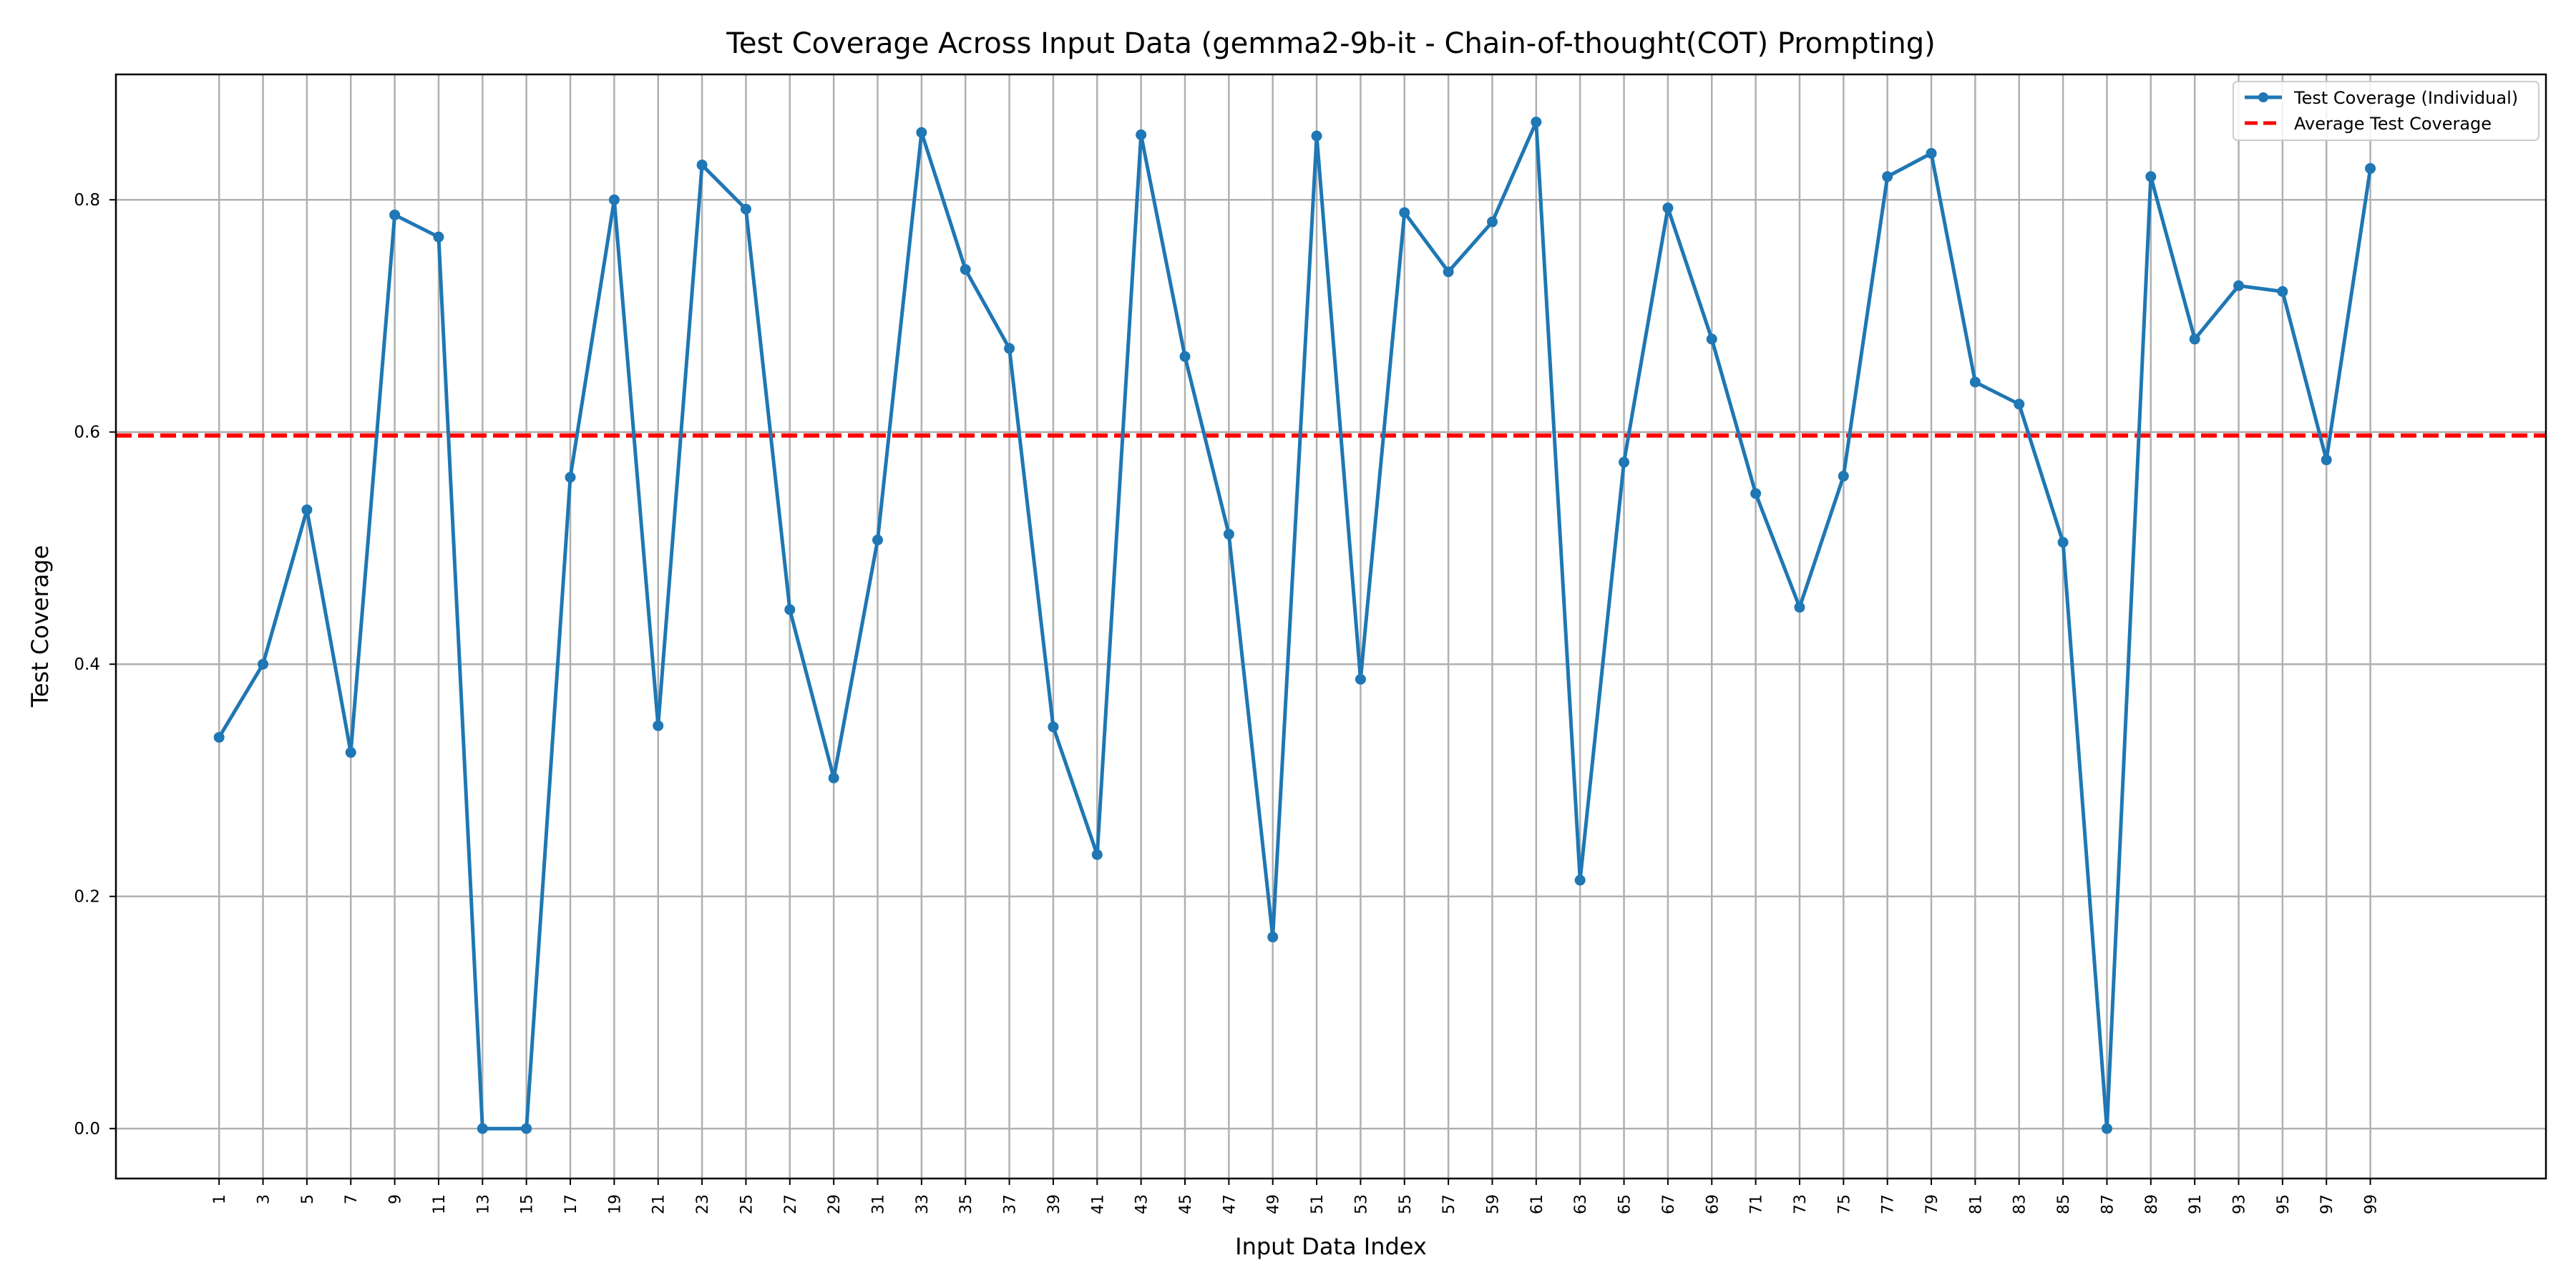  Describe the element at coordinates (1274, 1204) in the screenshot. I see `x-tick-label: 49` at that location.